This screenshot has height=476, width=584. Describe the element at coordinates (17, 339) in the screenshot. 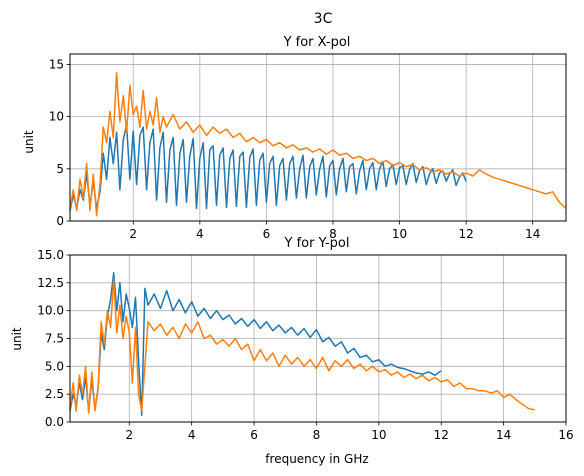

I see `subplot-y-pol-ylabel: unit` at that location.